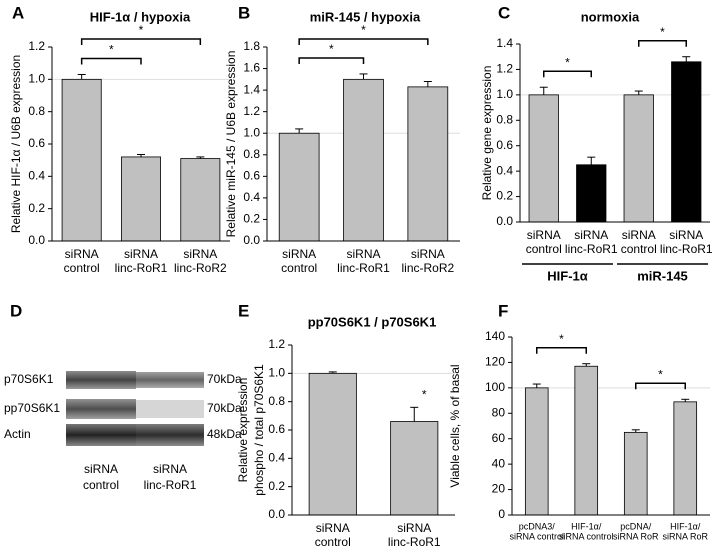  What do you see at coordinates (504, 170) in the screenshot?
I see `y-tick-label: 0.4` at bounding box center [504, 170].